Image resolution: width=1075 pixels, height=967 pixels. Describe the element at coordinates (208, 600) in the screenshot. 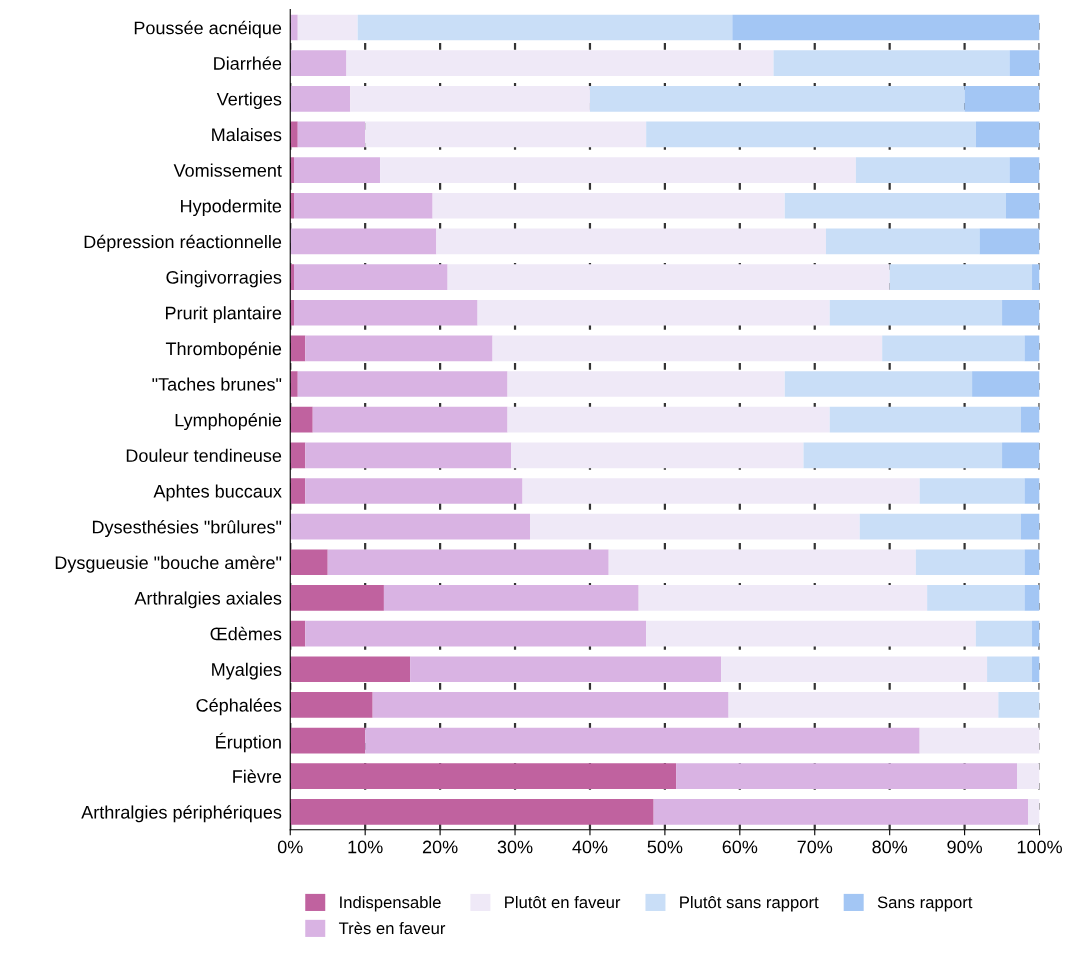

I see `y-tick-label: Arthralgies axiales` at that location.